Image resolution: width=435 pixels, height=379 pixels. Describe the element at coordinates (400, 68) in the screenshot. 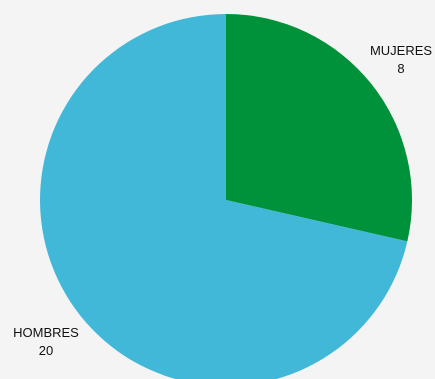

I see `slice-value-mujeres: 8` at that location.